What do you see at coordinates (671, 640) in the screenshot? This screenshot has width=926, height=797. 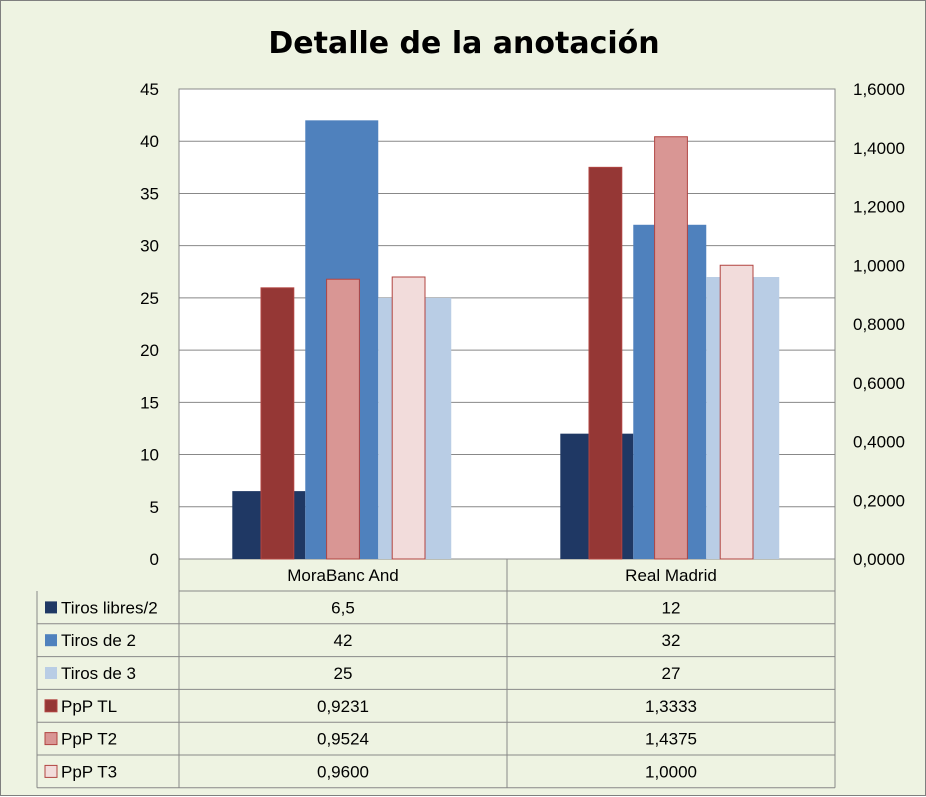 I see `data-label: 32` at bounding box center [671, 640].